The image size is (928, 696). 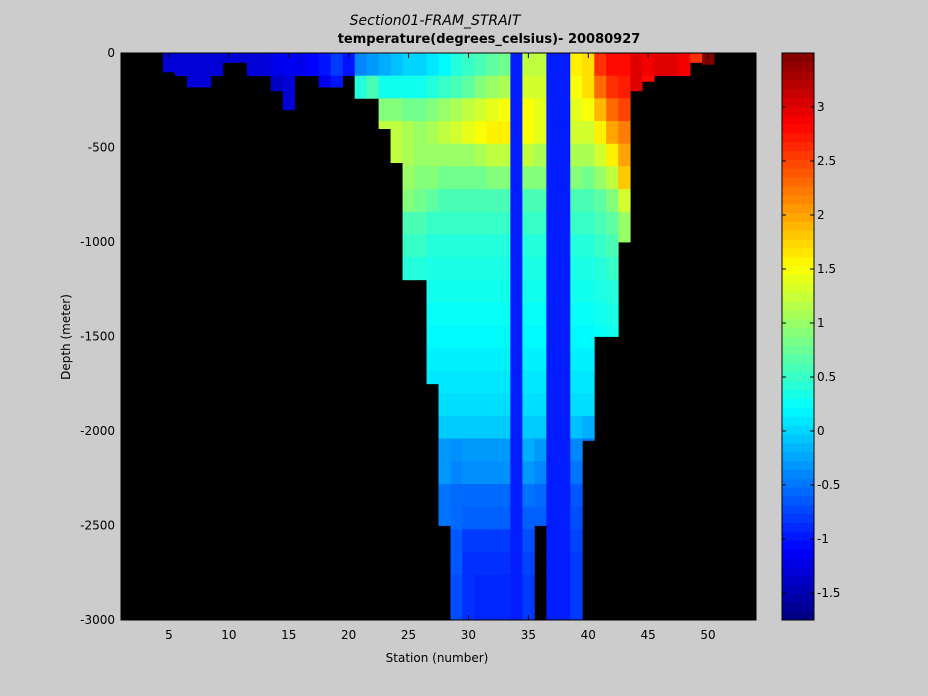 I want to click on colorbar-tick-label: -1, so click(x=823, y=539).